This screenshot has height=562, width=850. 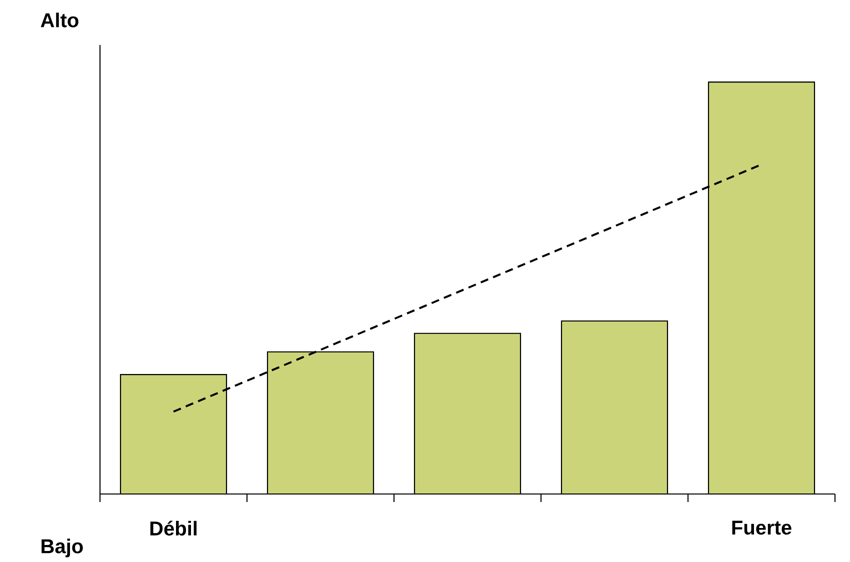 What do you see at coordinates (62, 548) in the screenshot?
I see `text: Bajo` at bounding box center [62, 548].